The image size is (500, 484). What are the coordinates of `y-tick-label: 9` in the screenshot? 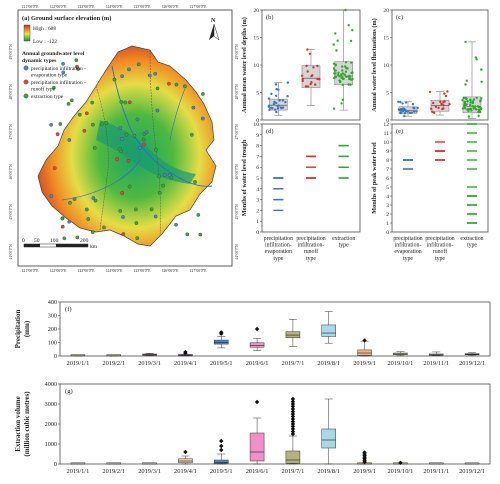 It's located at (257, 136).